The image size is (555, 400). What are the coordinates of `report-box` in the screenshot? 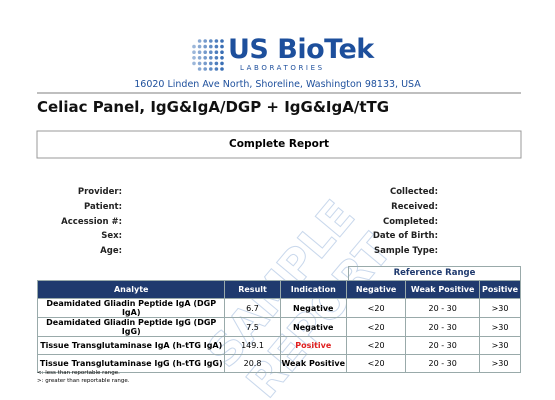 It's located at (279, 144).